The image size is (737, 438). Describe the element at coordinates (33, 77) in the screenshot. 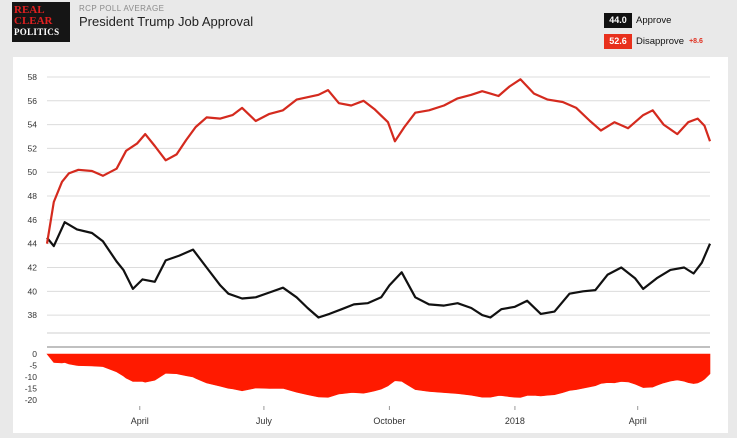

I see `y-tick-label: 58` at that location.